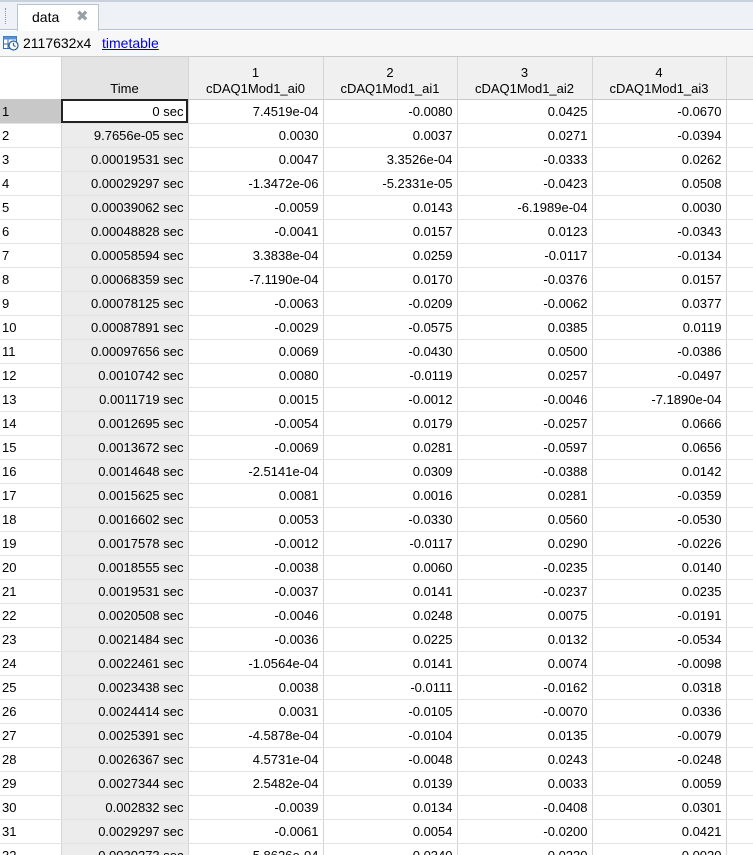 This screenshot has width=753, height=855. Describe the element at coordinates (256, 567) in the screenshot. I see `value-cell-ai0: -0.0038` at that location.